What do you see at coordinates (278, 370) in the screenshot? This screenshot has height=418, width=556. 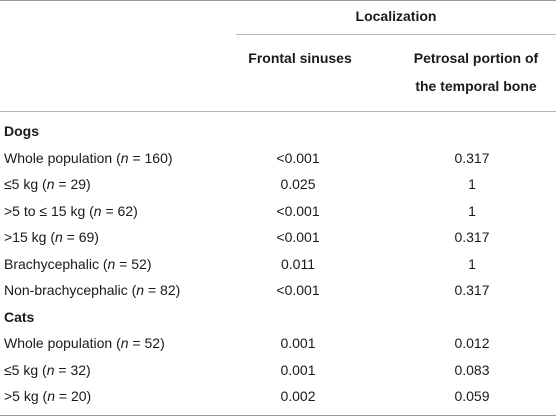 I see `table-row: ≤5 kg (n = 32) 0.001 0.083` at bounding box center [278, 370].